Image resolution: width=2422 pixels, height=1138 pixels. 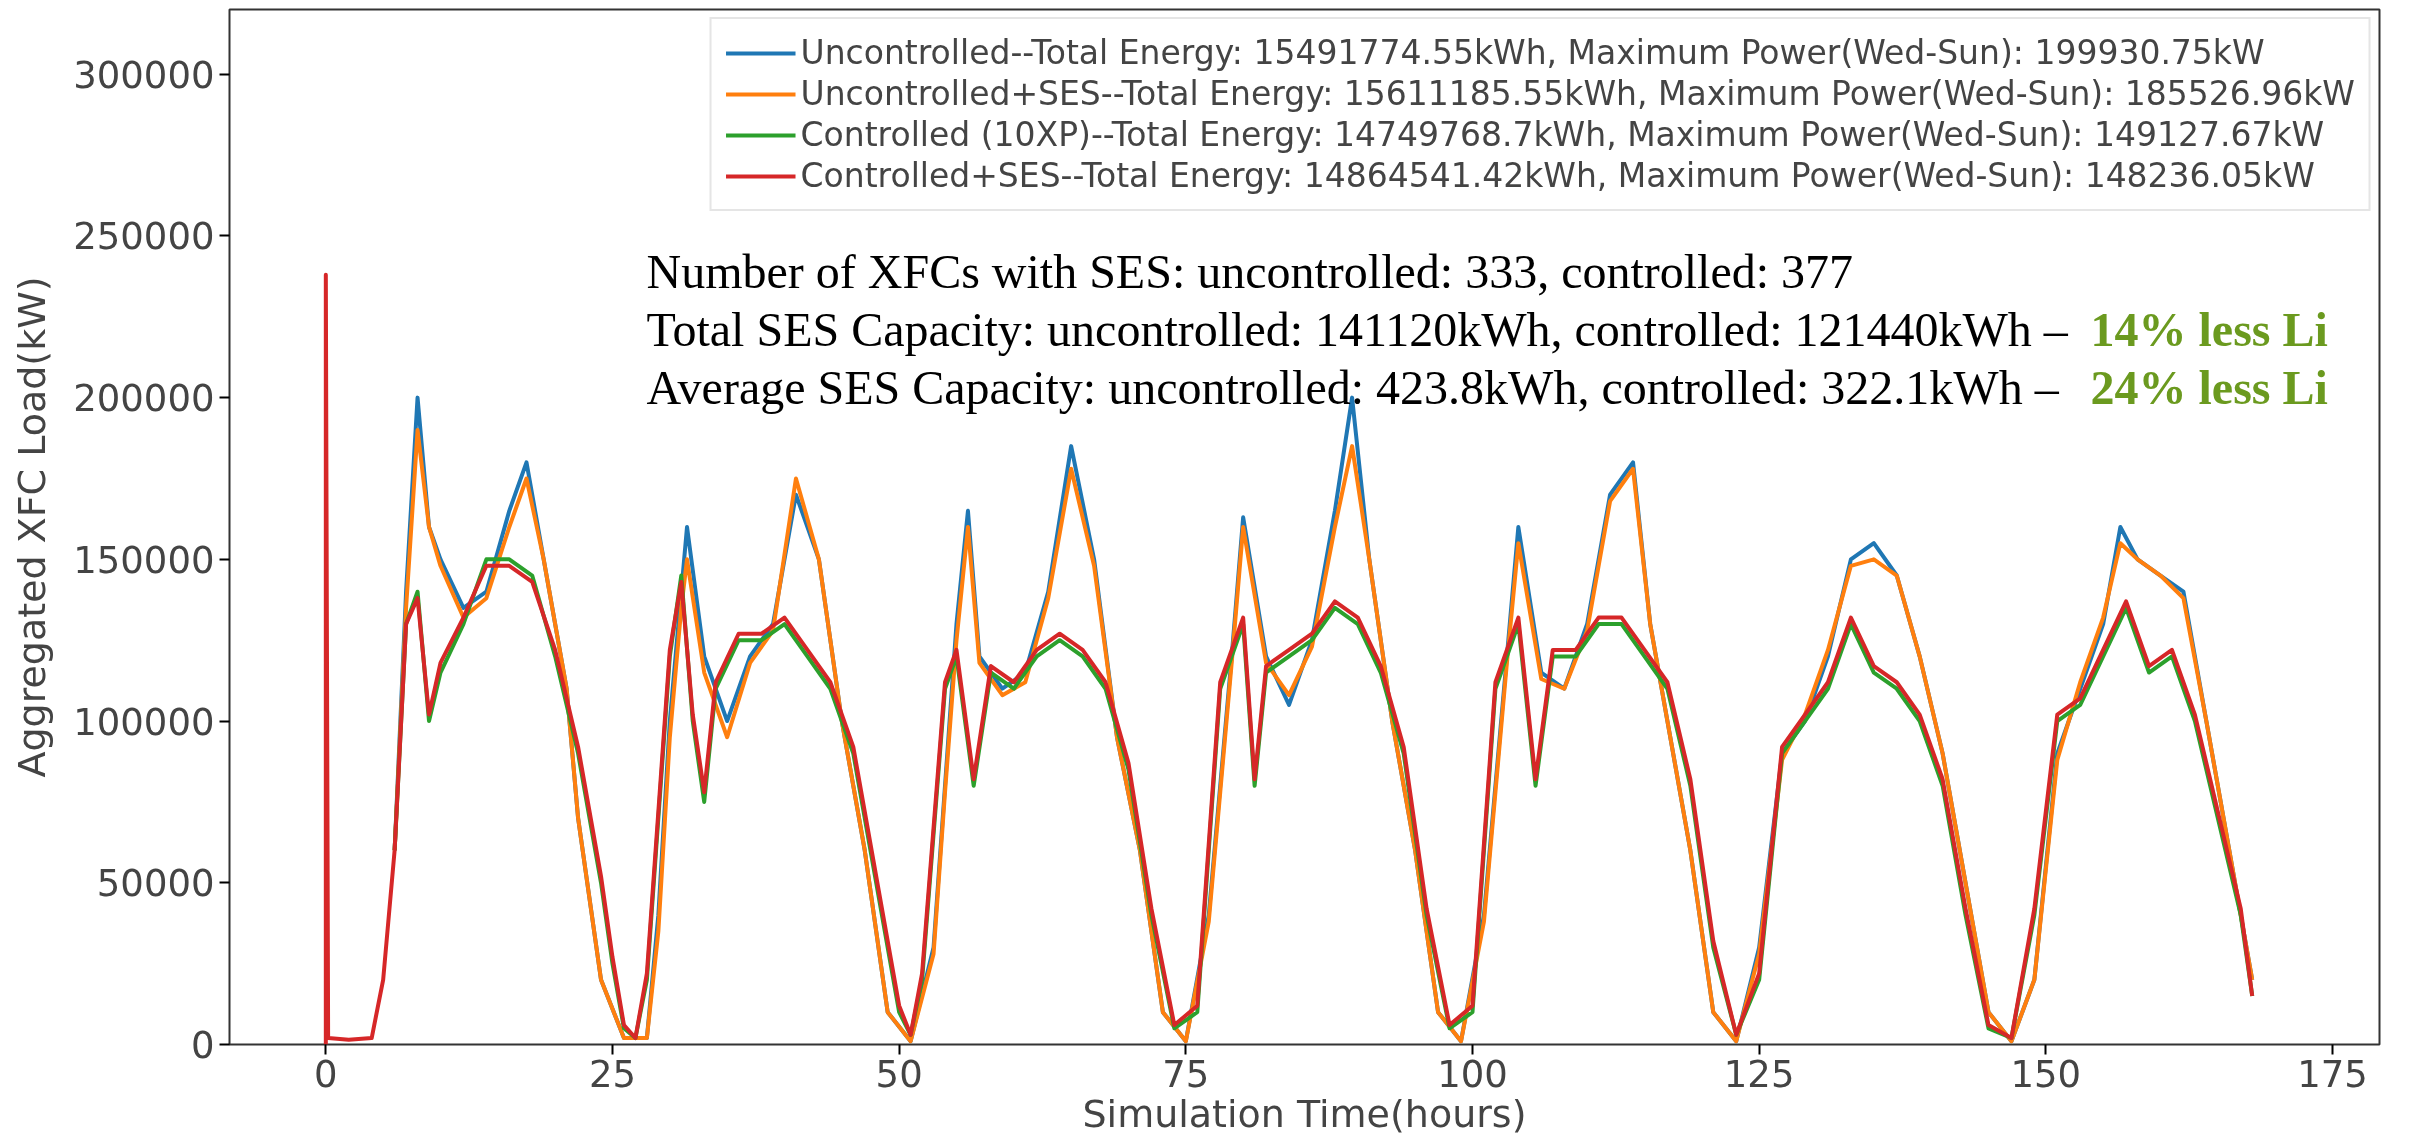 I want to click on annotation: Number of XFCs with SES: uncontrolled: 333, controlled: 377, so click(x=1250, y=271).